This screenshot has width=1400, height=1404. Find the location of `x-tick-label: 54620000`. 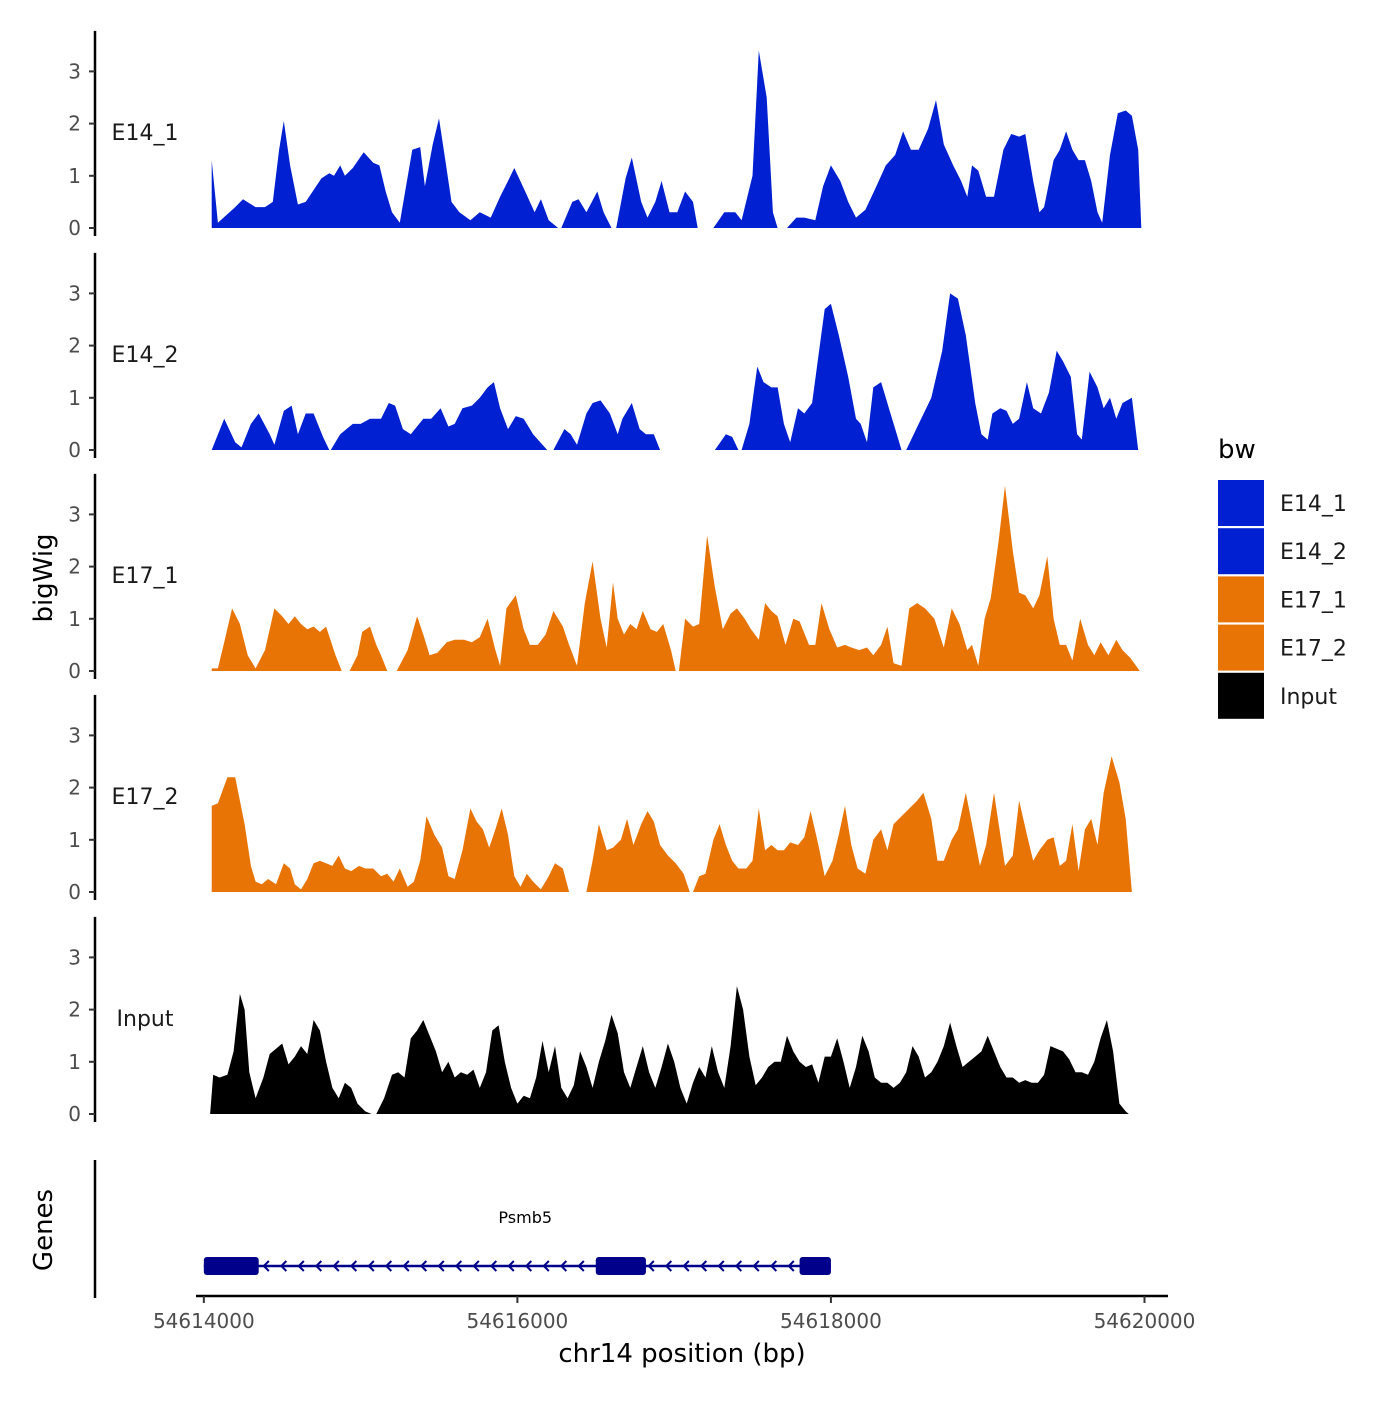

x-tick-label: 54620000 is located at coordinates (1145, 1321).